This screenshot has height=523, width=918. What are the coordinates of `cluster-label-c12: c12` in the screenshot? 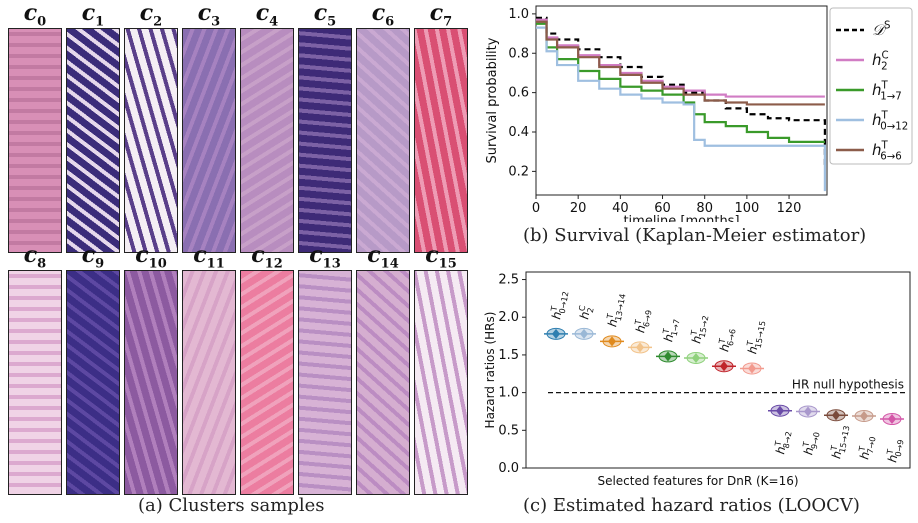 It's located at (267, 257).